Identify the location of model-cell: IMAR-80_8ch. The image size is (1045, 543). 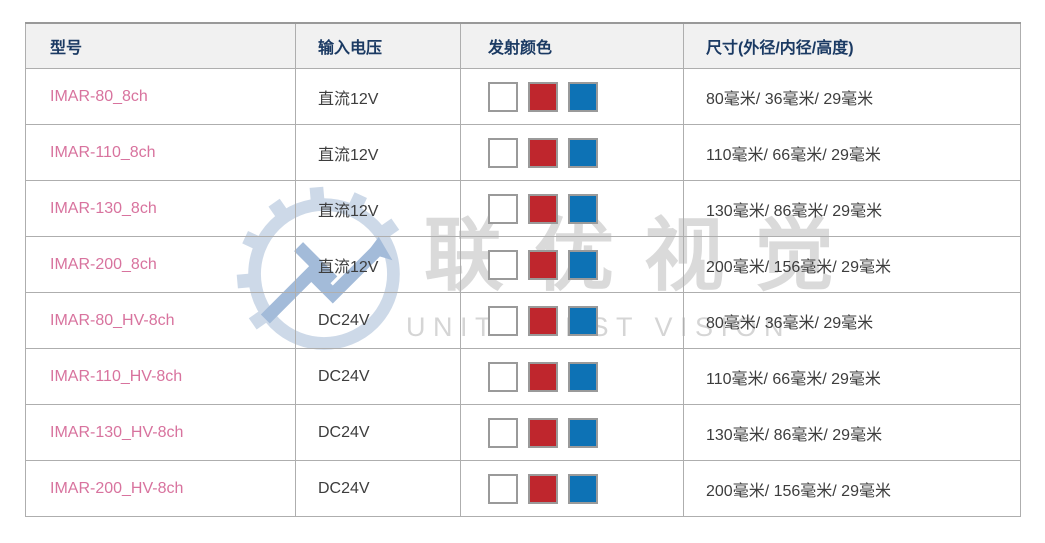
(160, 96).